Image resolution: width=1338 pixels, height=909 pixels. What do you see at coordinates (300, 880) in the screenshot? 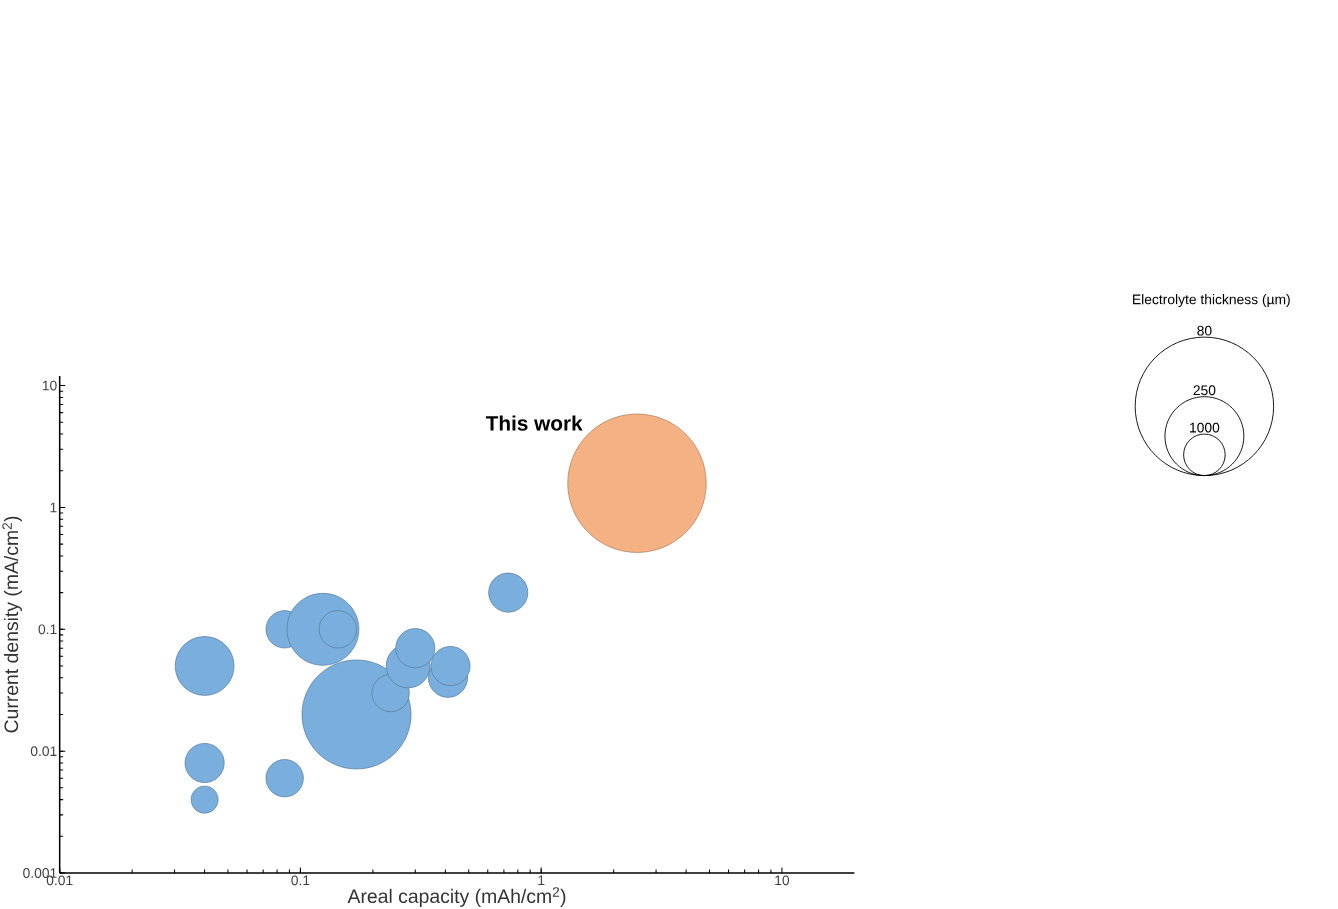
I see `x-tick-label: 0.1` at bounding box center [300, 880].